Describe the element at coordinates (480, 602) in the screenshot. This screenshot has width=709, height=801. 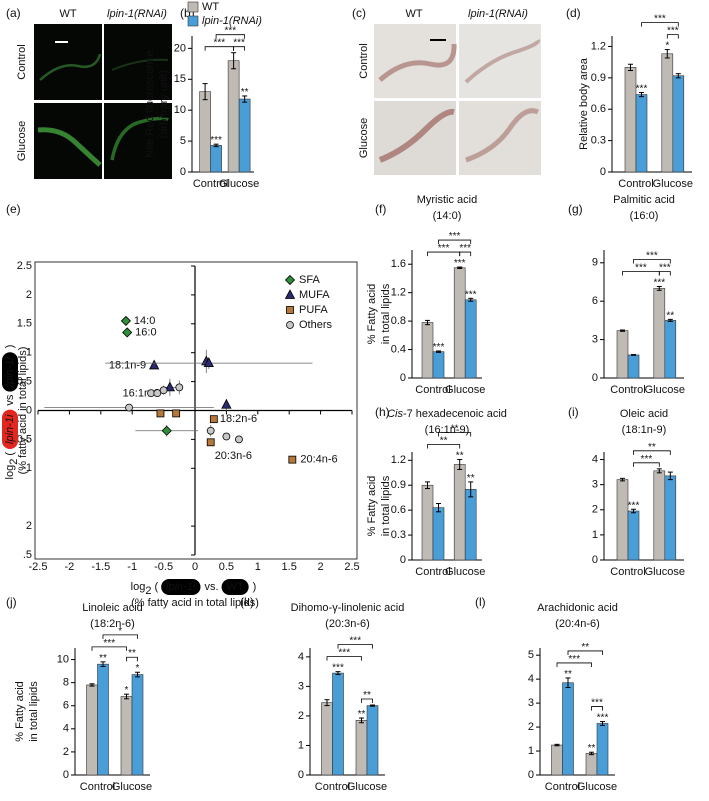
I see `panel-label: (l)` at that location.